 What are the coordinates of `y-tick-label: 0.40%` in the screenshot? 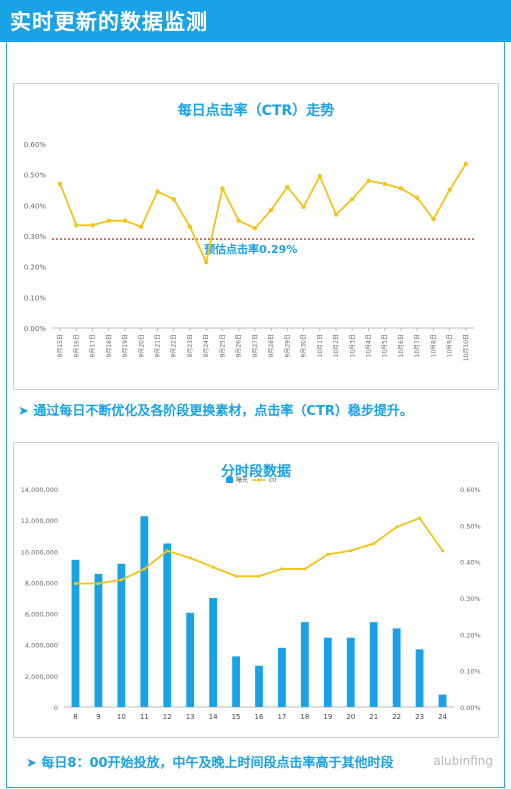 It's located at (35, 206).